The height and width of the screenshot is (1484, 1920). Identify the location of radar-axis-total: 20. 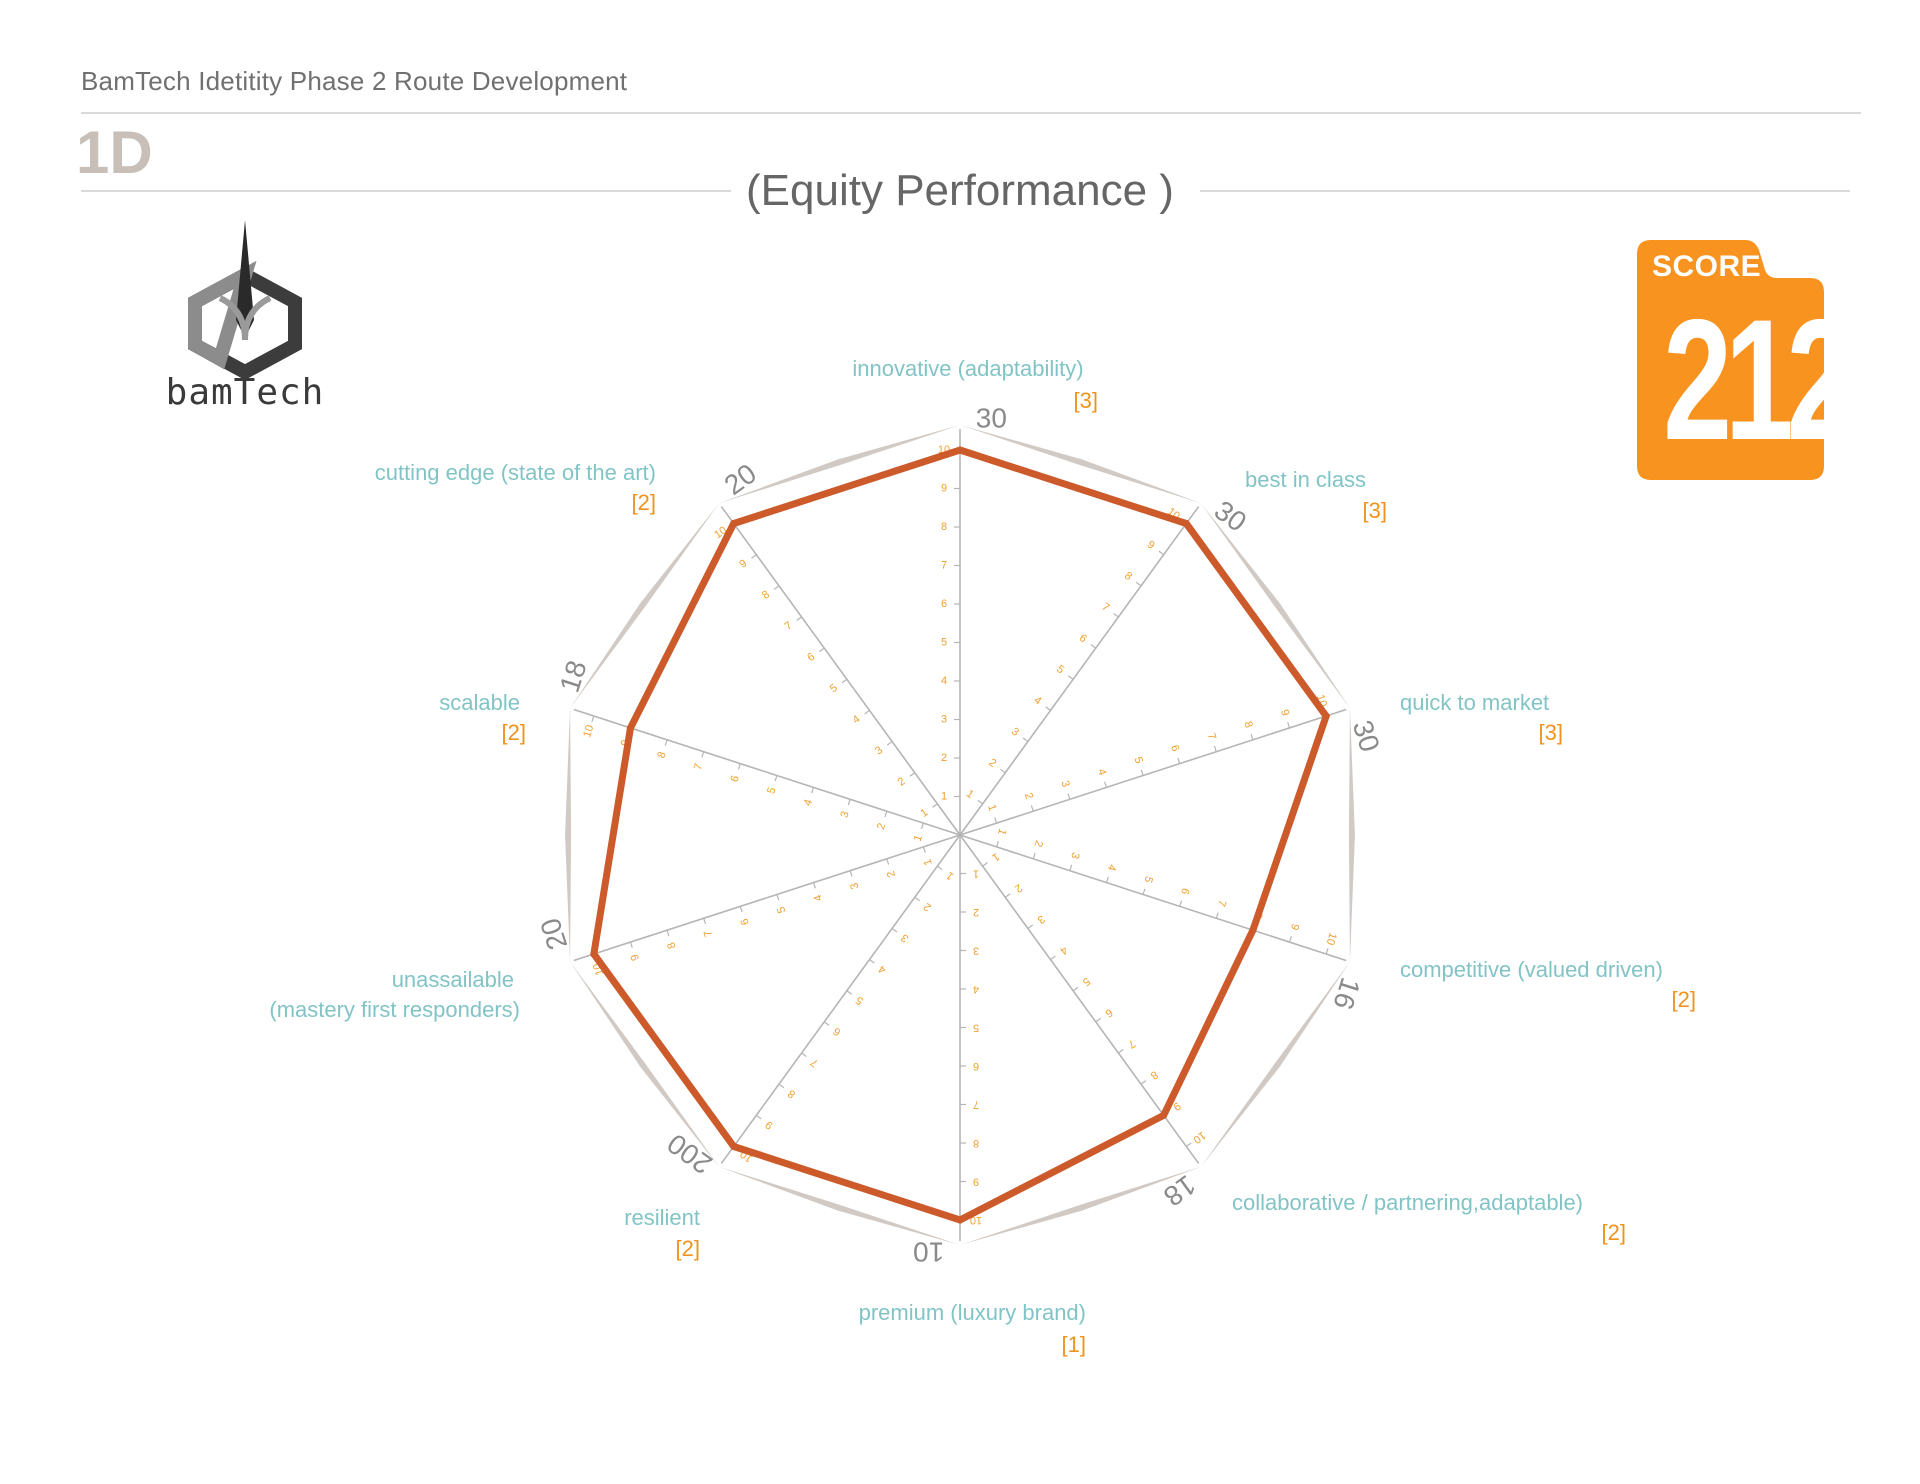
(553, 933).